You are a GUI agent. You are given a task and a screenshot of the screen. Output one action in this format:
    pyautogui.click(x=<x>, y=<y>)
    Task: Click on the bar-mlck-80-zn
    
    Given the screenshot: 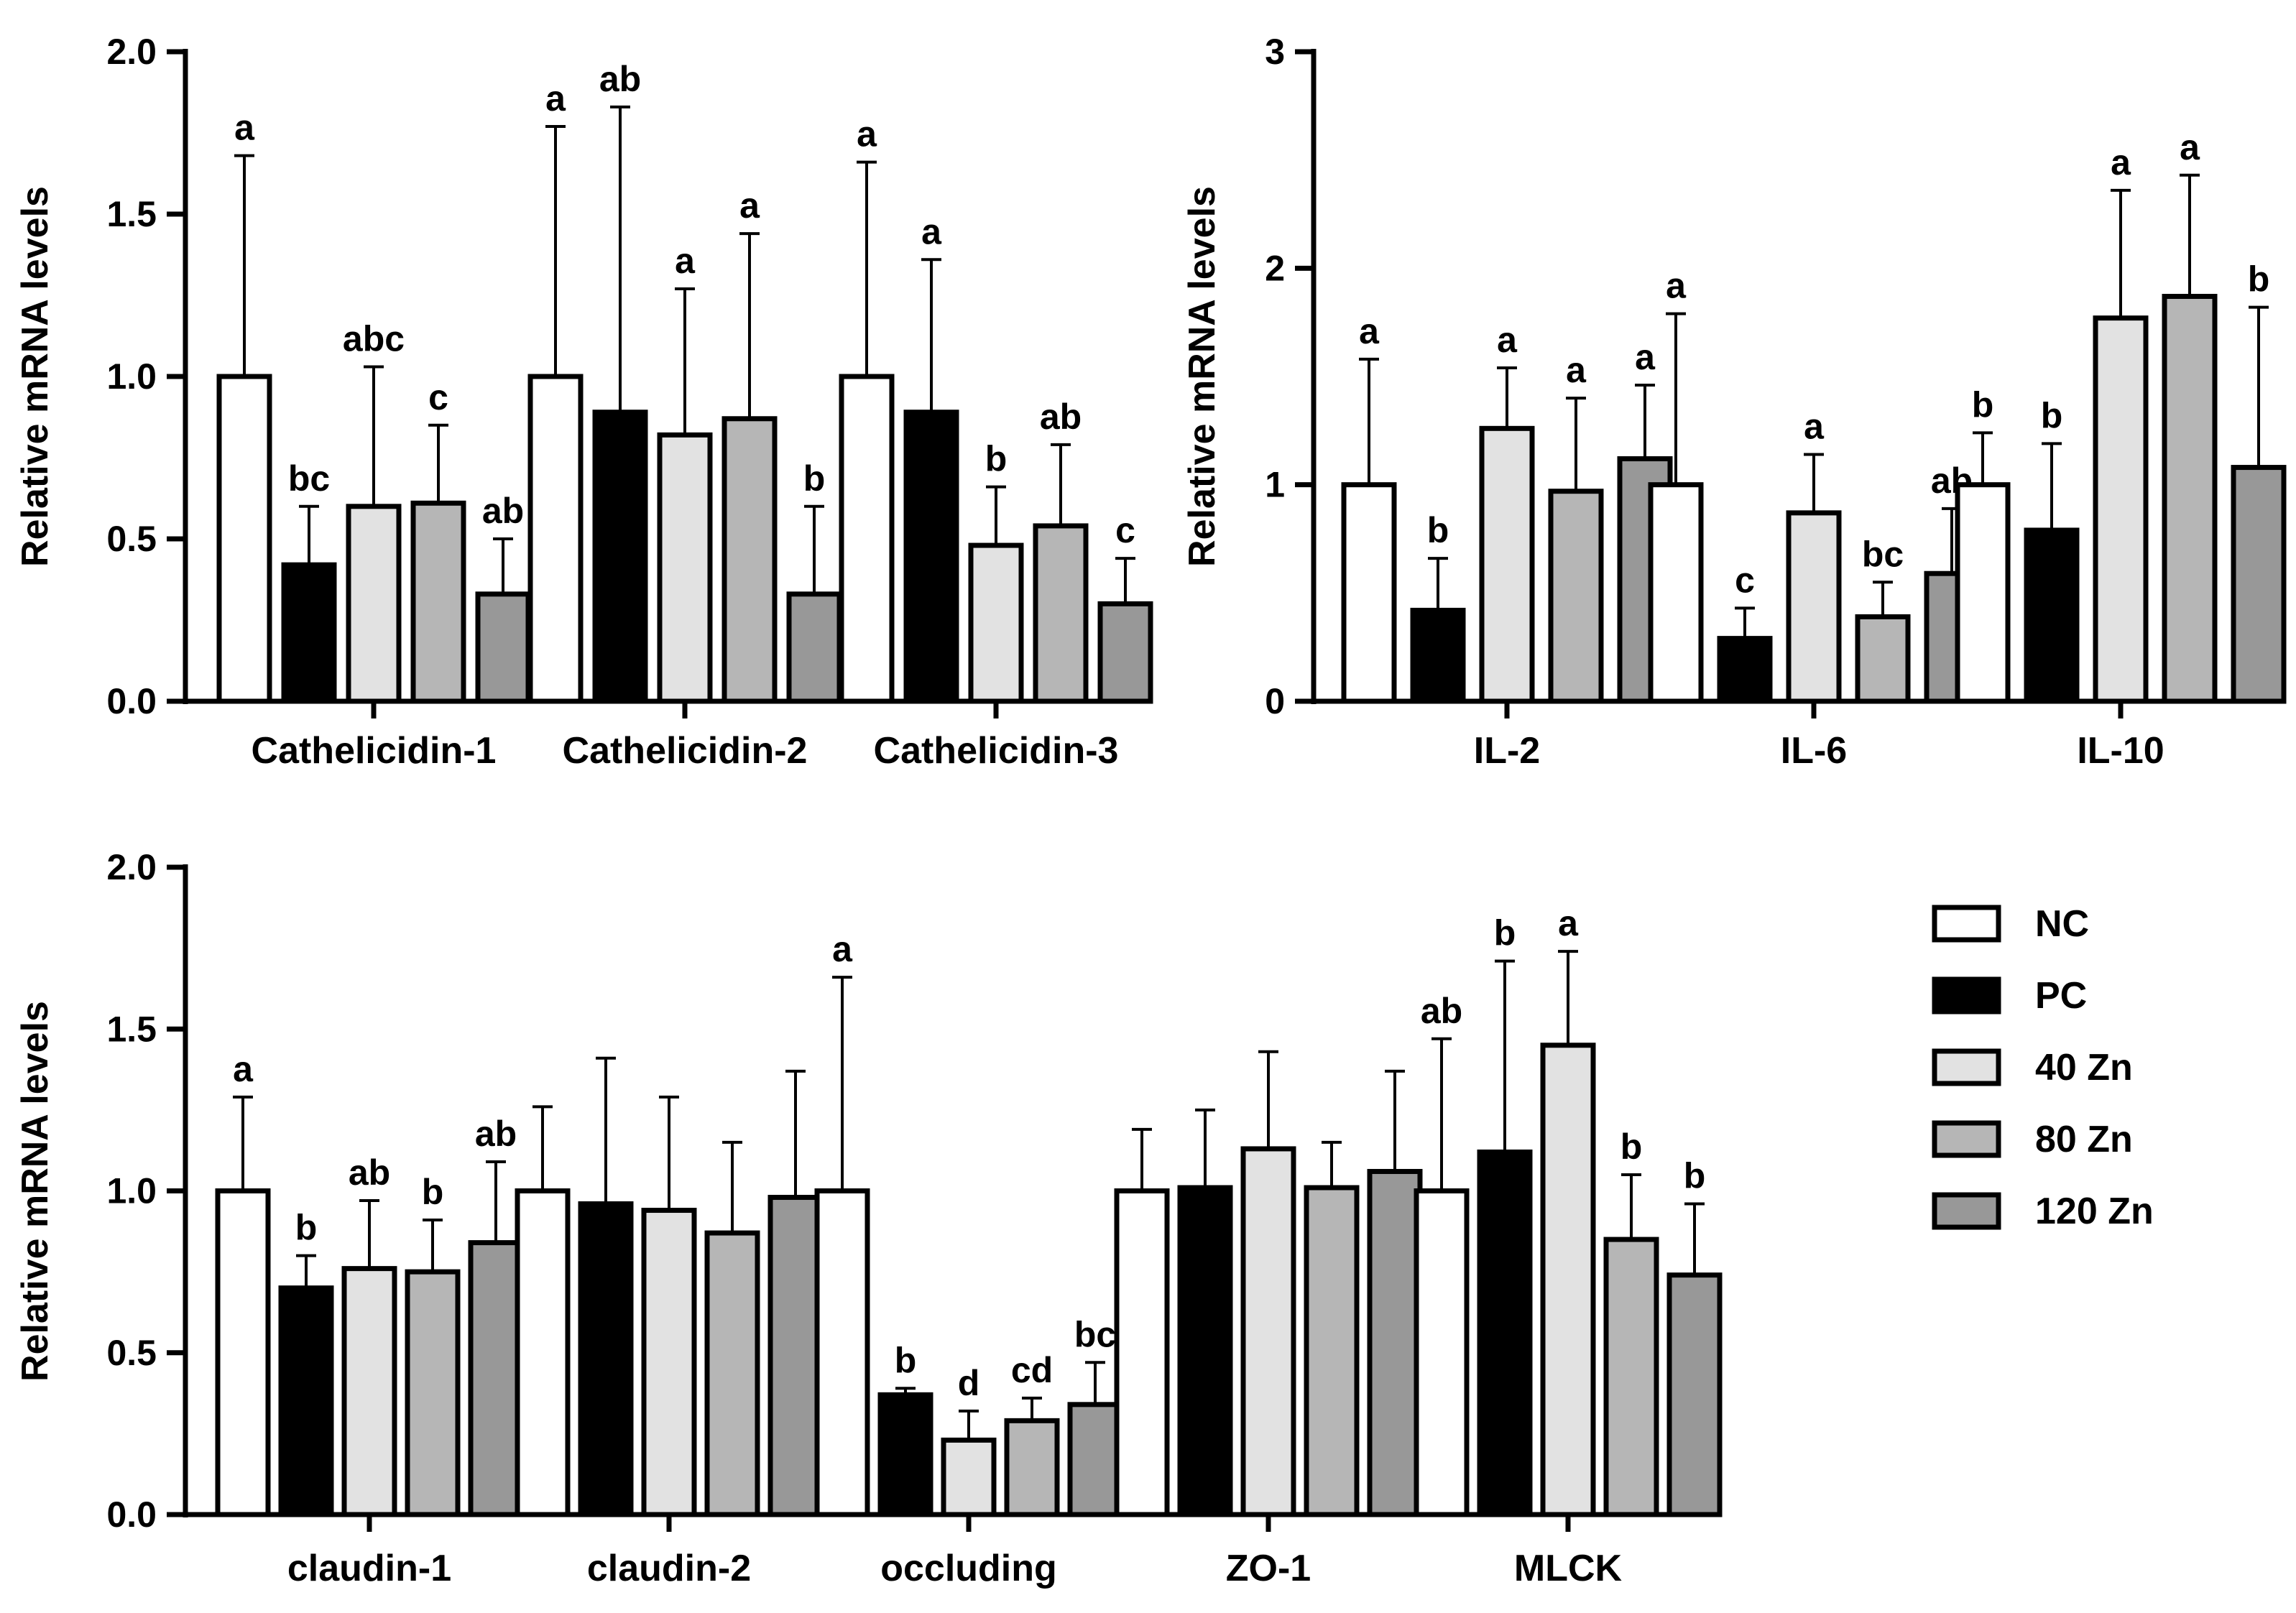 What is the action you would take?
    pyautogui.click(x=1631, y=1377)
    